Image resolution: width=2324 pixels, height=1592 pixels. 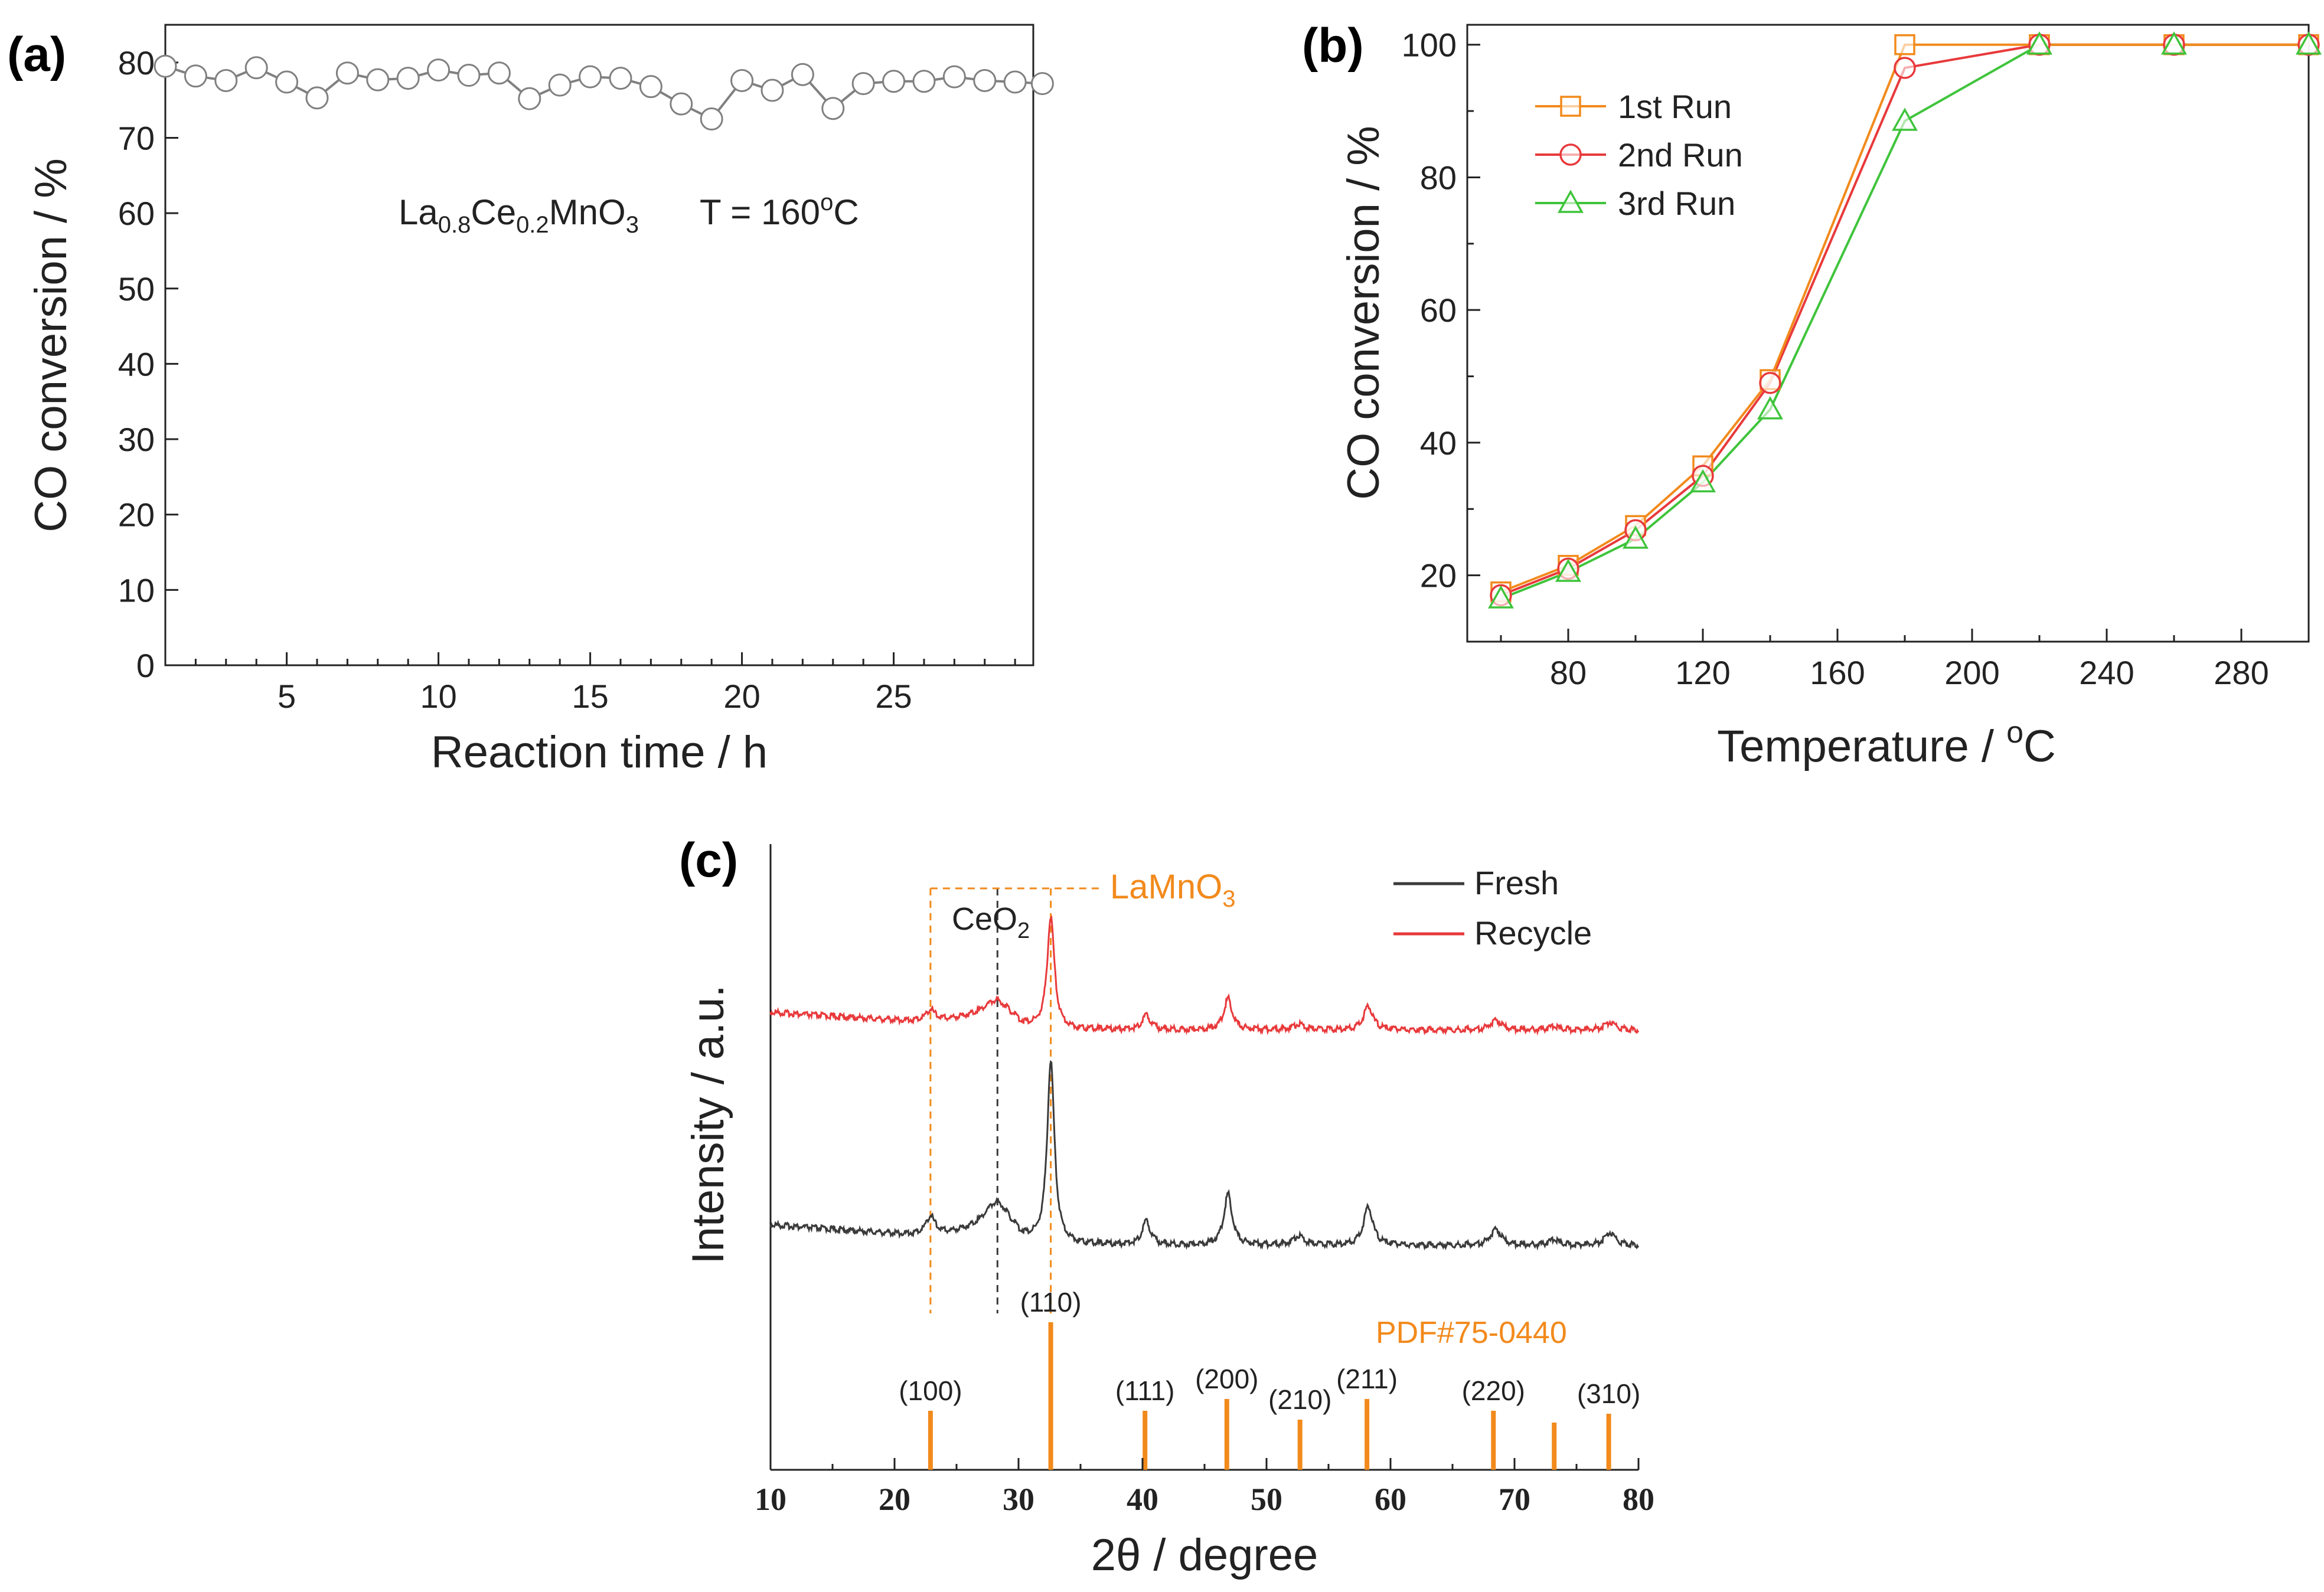 What do you see at coordinates (587, 212) in the screenshot?
I see `formula-mno: MnO` at bounding box center [587, 212].